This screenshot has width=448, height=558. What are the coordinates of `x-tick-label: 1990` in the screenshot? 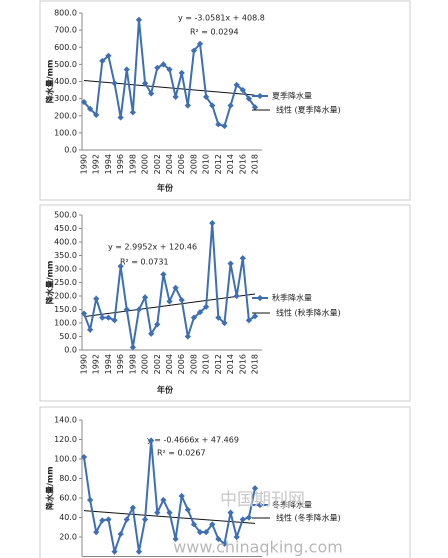 It's located at (84, 164).